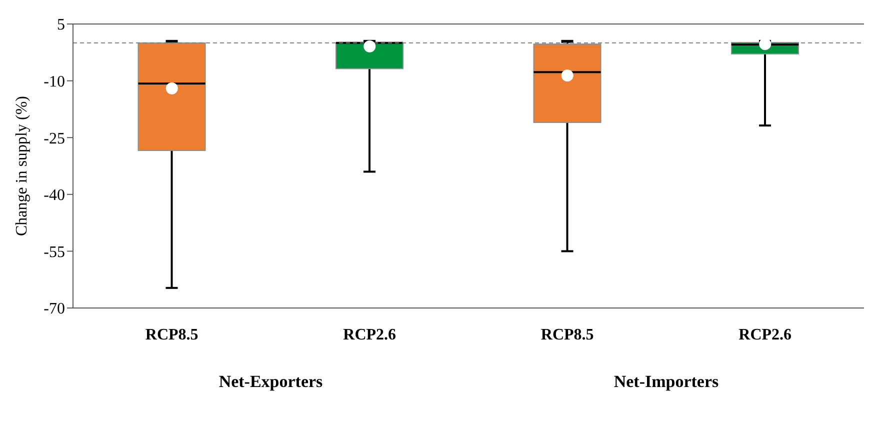 Image resolution: width=882 pixels, height=430 pixels. Describe the element at coordinates (54, 195) in the screenshot. I see `y-tick-label: -40` at that location.